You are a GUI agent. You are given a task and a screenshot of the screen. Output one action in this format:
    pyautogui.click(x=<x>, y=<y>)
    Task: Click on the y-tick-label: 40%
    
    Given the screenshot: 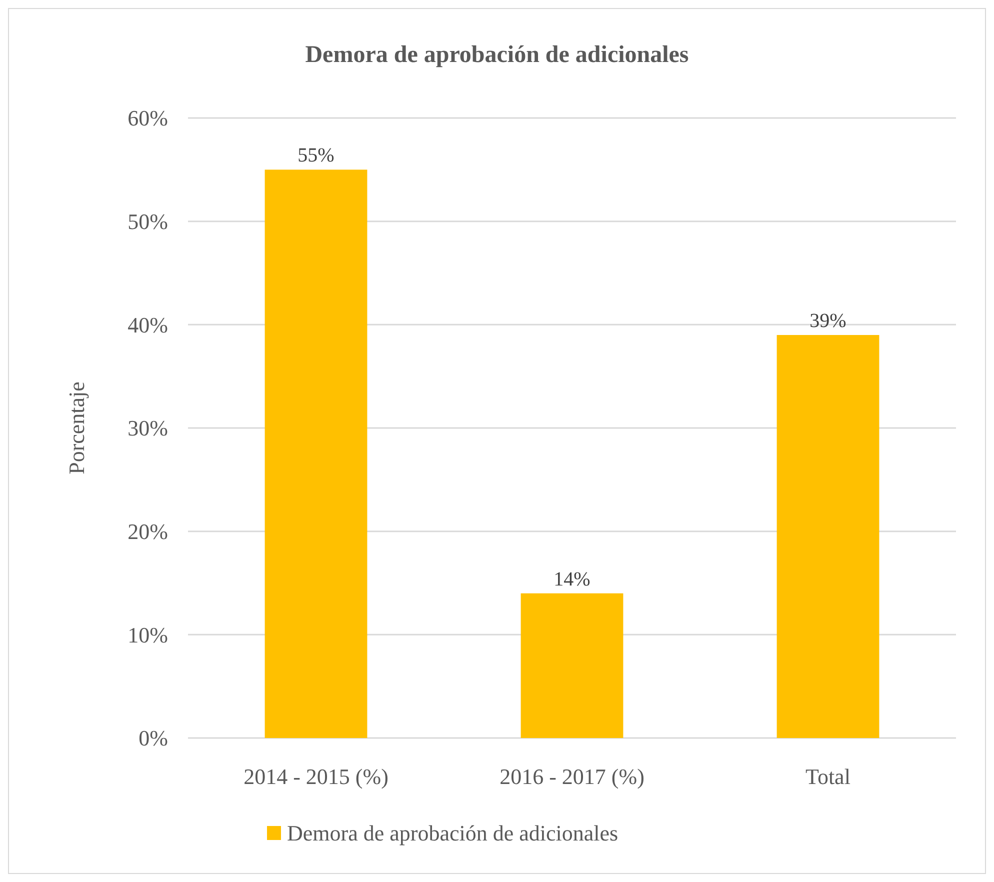 What is the action you would take?
    pyautogui.click(x=148, y=325)
    